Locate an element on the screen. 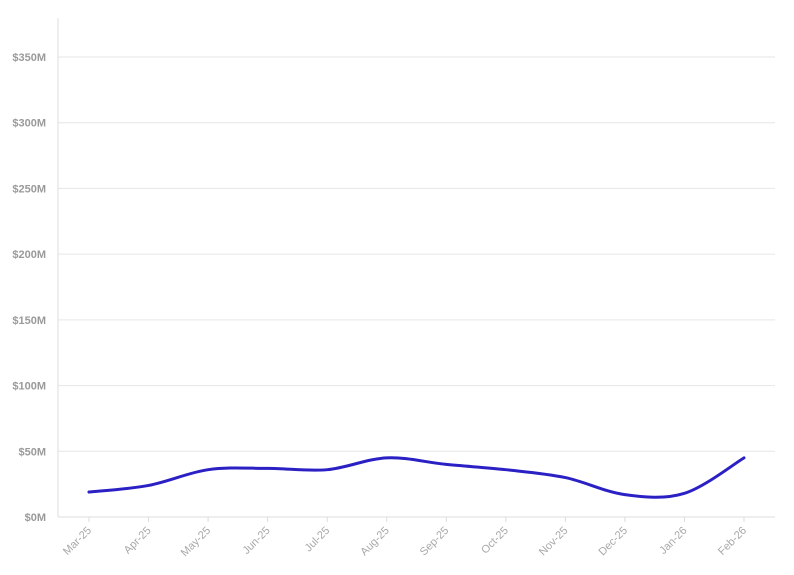  x-tick-label-4: Jul-25 is located at coordinates (318, 540).